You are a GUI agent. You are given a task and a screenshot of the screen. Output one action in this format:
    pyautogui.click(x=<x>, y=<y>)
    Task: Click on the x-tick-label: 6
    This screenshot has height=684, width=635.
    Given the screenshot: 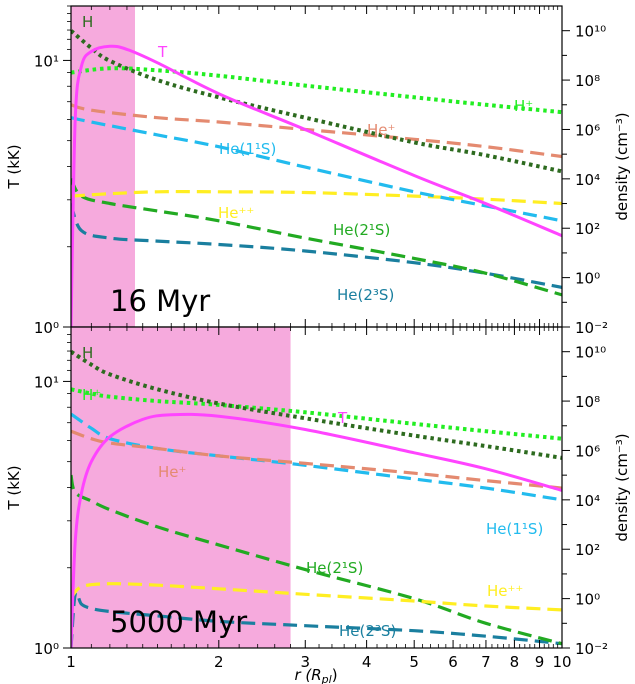 What is the action you would take?
    pyautogui.click(x=453, y=662)
    